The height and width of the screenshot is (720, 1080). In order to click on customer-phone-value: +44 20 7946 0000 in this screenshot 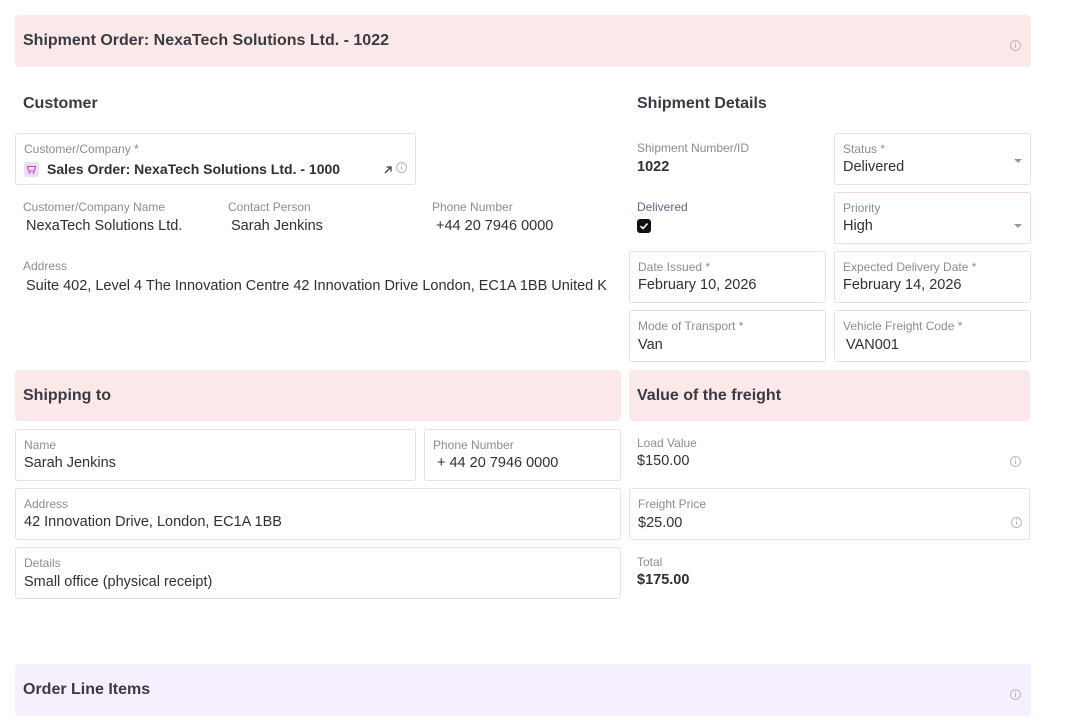, I will do `click(495, 226)`.